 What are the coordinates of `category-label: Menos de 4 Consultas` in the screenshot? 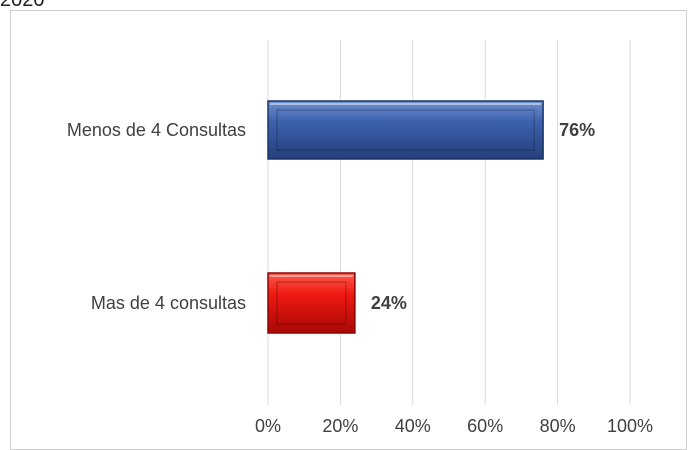 It's located at (156, 130).